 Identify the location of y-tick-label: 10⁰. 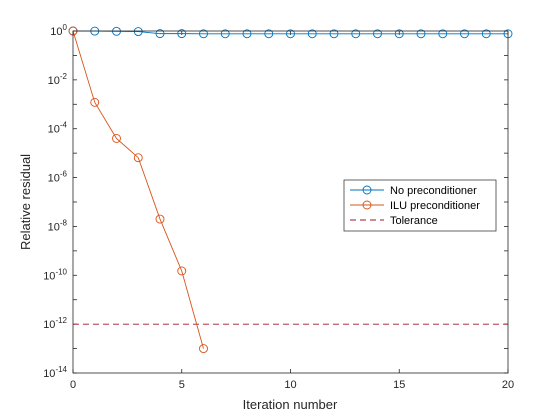
(58, 30).